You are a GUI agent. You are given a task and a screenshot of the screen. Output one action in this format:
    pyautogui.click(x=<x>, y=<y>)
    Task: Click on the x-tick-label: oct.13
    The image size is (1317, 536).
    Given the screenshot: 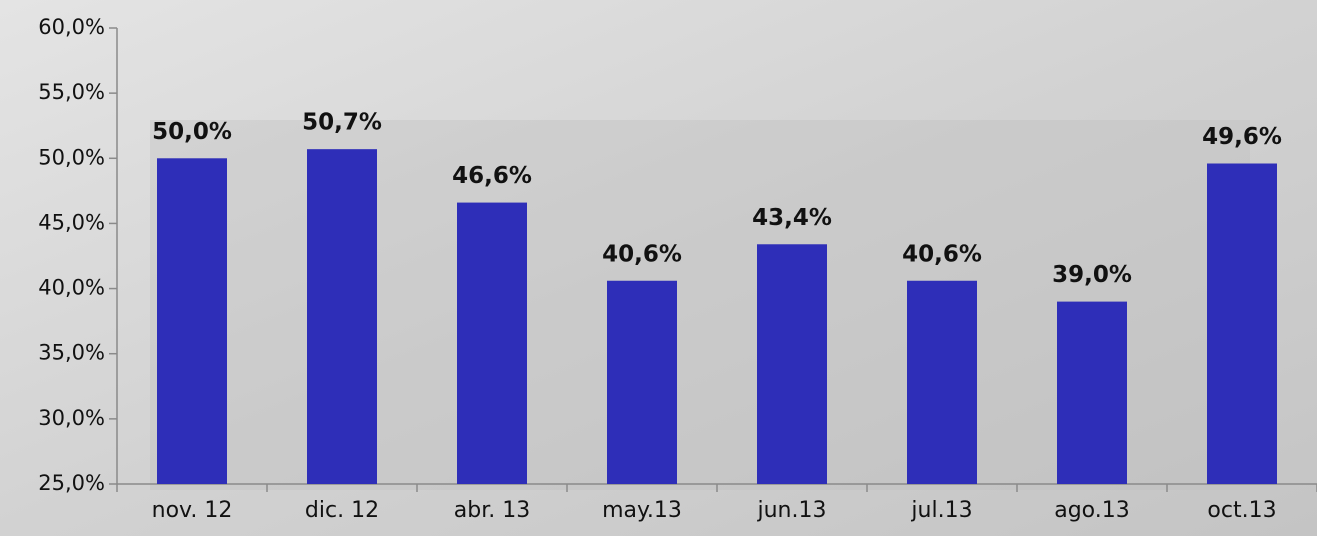 What is the action you would take?
    pyautogui.click(x=1241, y=510)
    